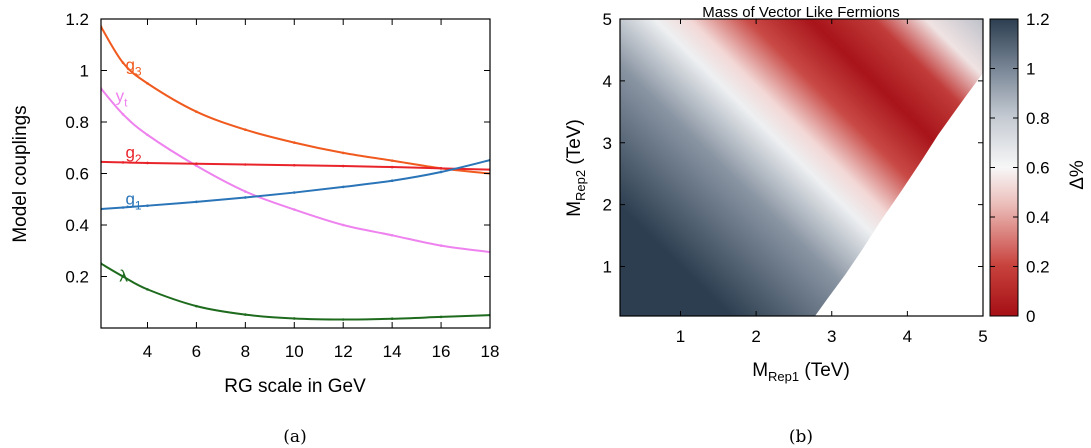 This screenshot has width=1091, height=448. I want to click on series-line-g3, so click(295, 100).